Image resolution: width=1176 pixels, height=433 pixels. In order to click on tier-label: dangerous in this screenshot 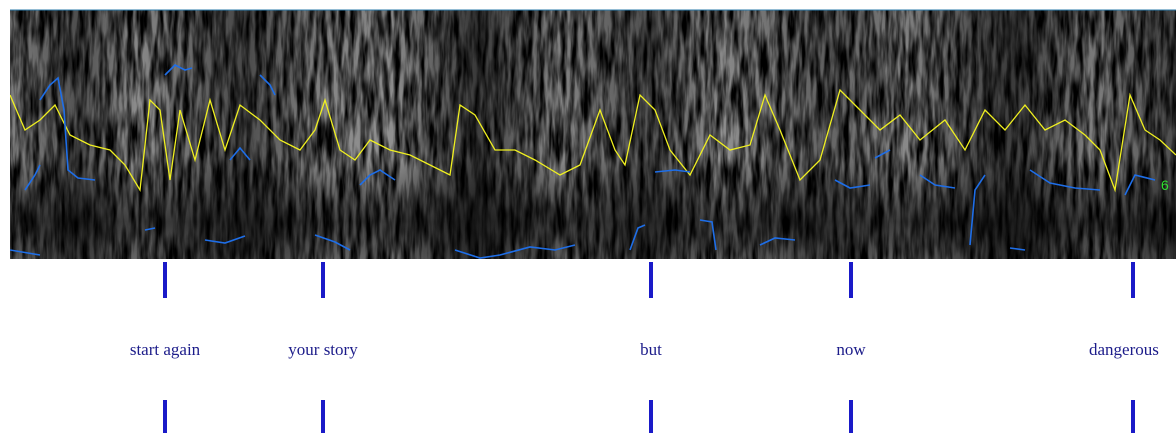, I will do `click(1124, 349)`.